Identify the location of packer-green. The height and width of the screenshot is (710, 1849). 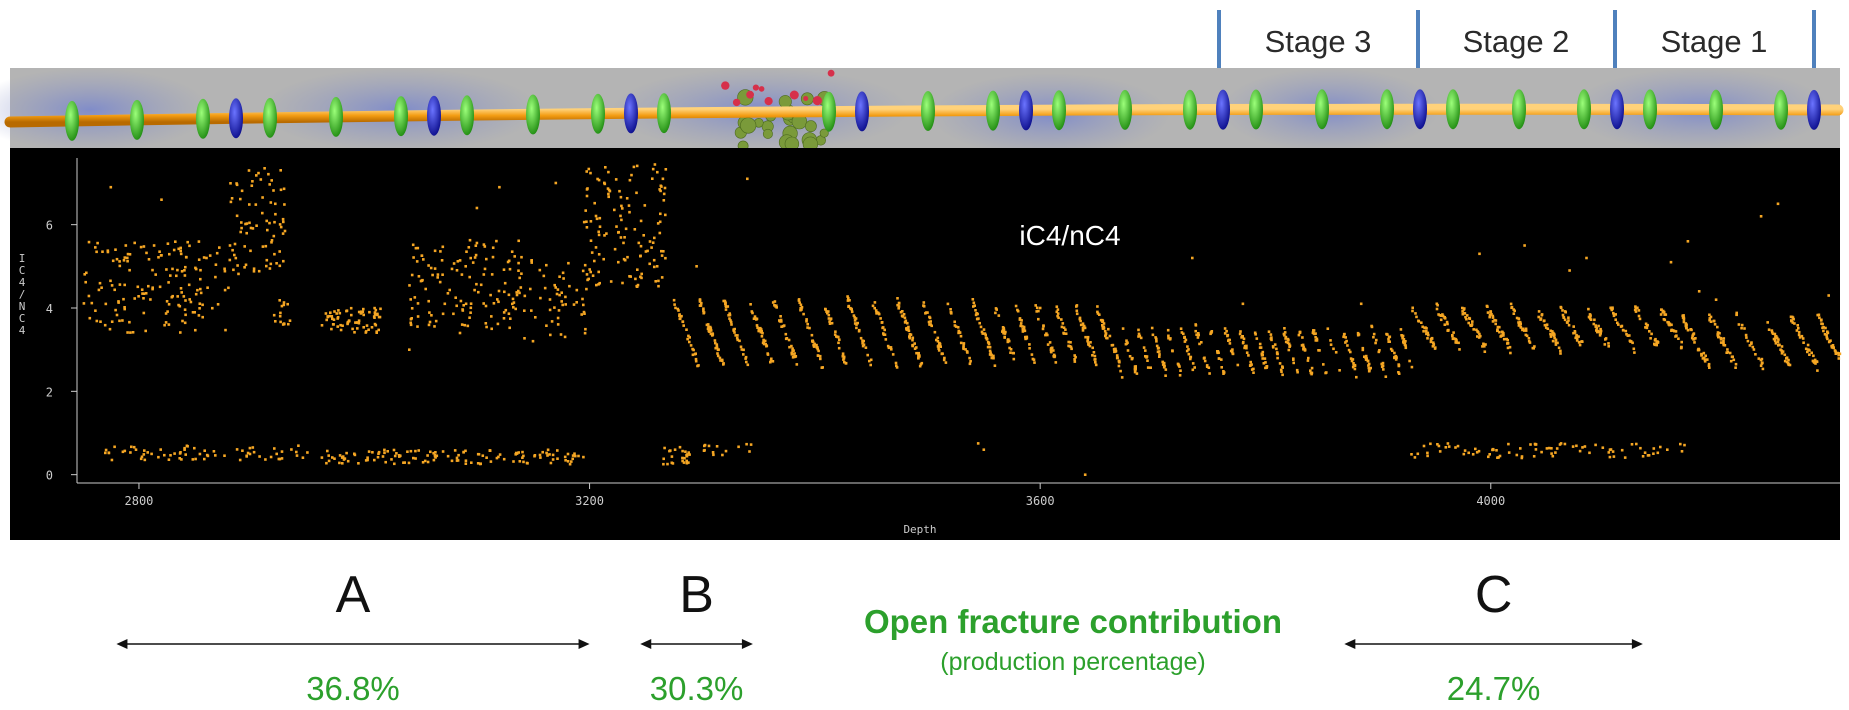
(1322, 109).